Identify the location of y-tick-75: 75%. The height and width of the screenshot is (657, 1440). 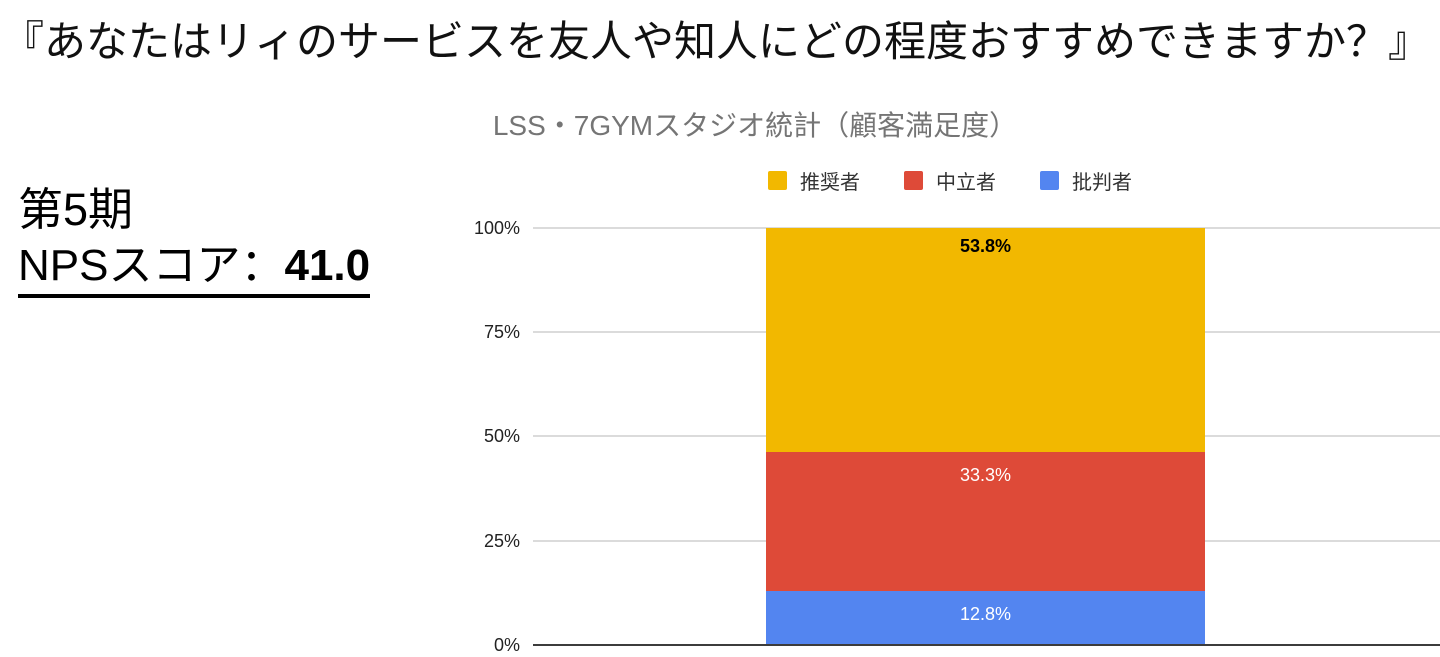
(501, 332).